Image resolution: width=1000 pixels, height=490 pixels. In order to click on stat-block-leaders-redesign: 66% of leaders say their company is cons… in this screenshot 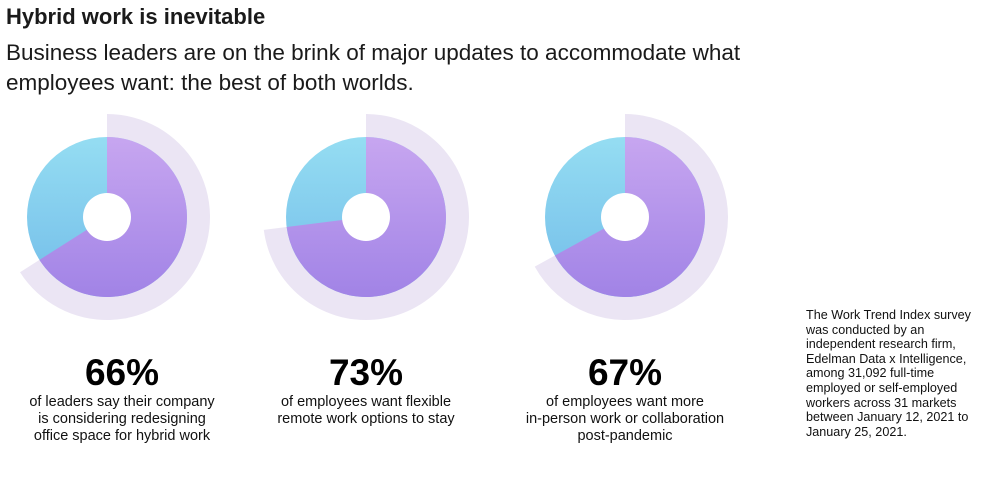, I will do `click(122, 398)`.